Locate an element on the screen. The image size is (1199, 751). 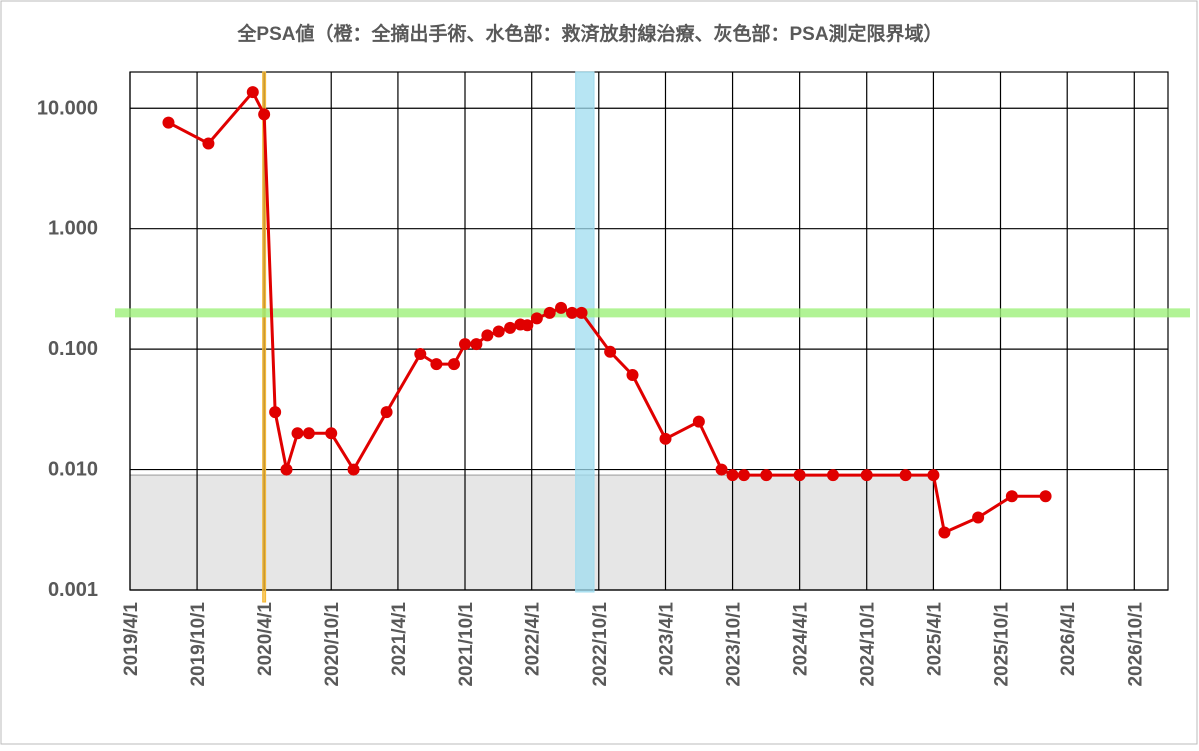
y-tick-label: 1.000 is located at coordinates (73, 229).